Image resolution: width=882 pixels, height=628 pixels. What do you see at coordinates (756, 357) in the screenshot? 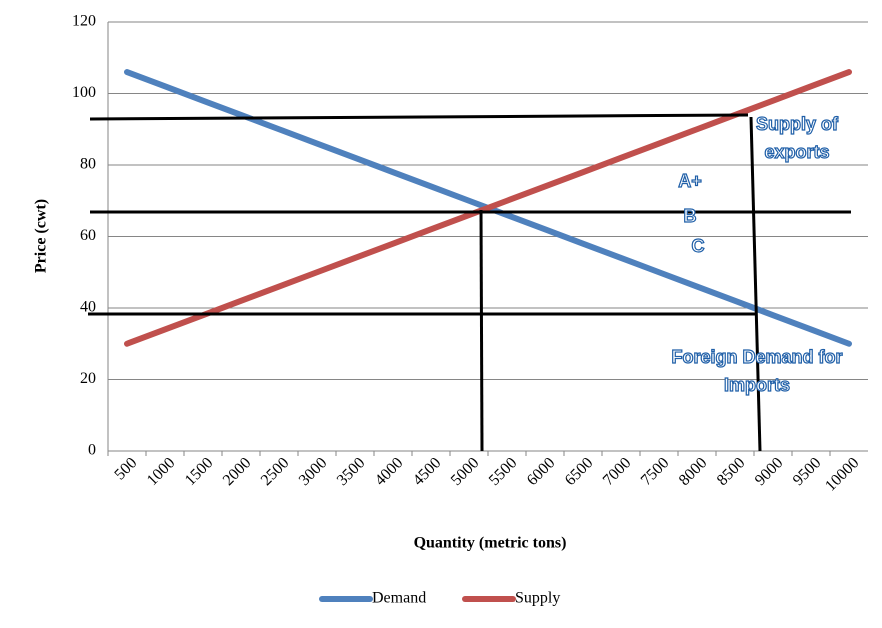
I see `annotation: Foreign Demand for` at bounding box center [756, 357].